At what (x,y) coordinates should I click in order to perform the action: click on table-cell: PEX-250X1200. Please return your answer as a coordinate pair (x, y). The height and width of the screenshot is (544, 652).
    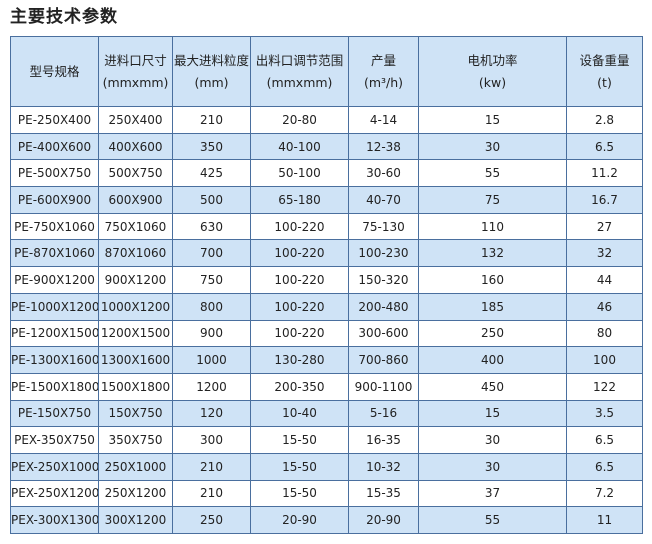
    Looking at the image, I should click on (54, 493).